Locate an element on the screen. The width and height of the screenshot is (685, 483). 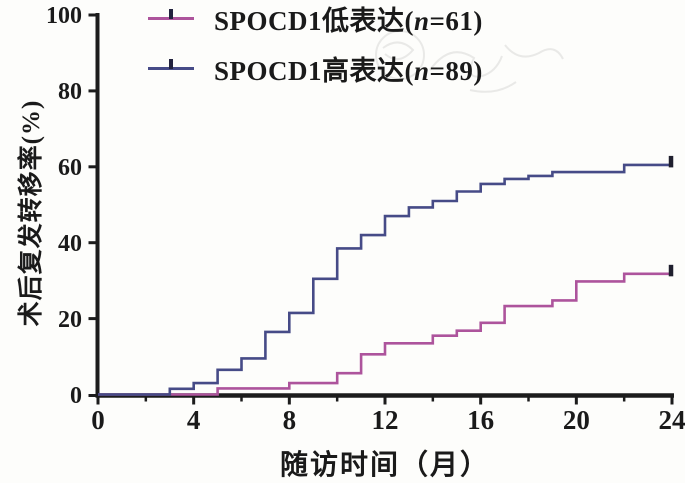
legend-line-low-icon is located at coordinates (171, 14).